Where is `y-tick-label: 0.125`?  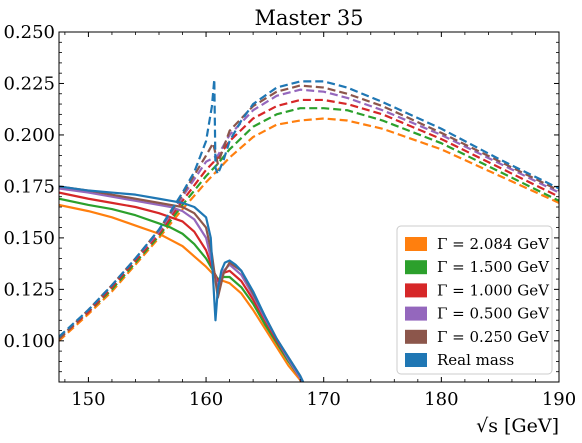 y-tick-label: 0.125 is located at coordinates (29, 289).